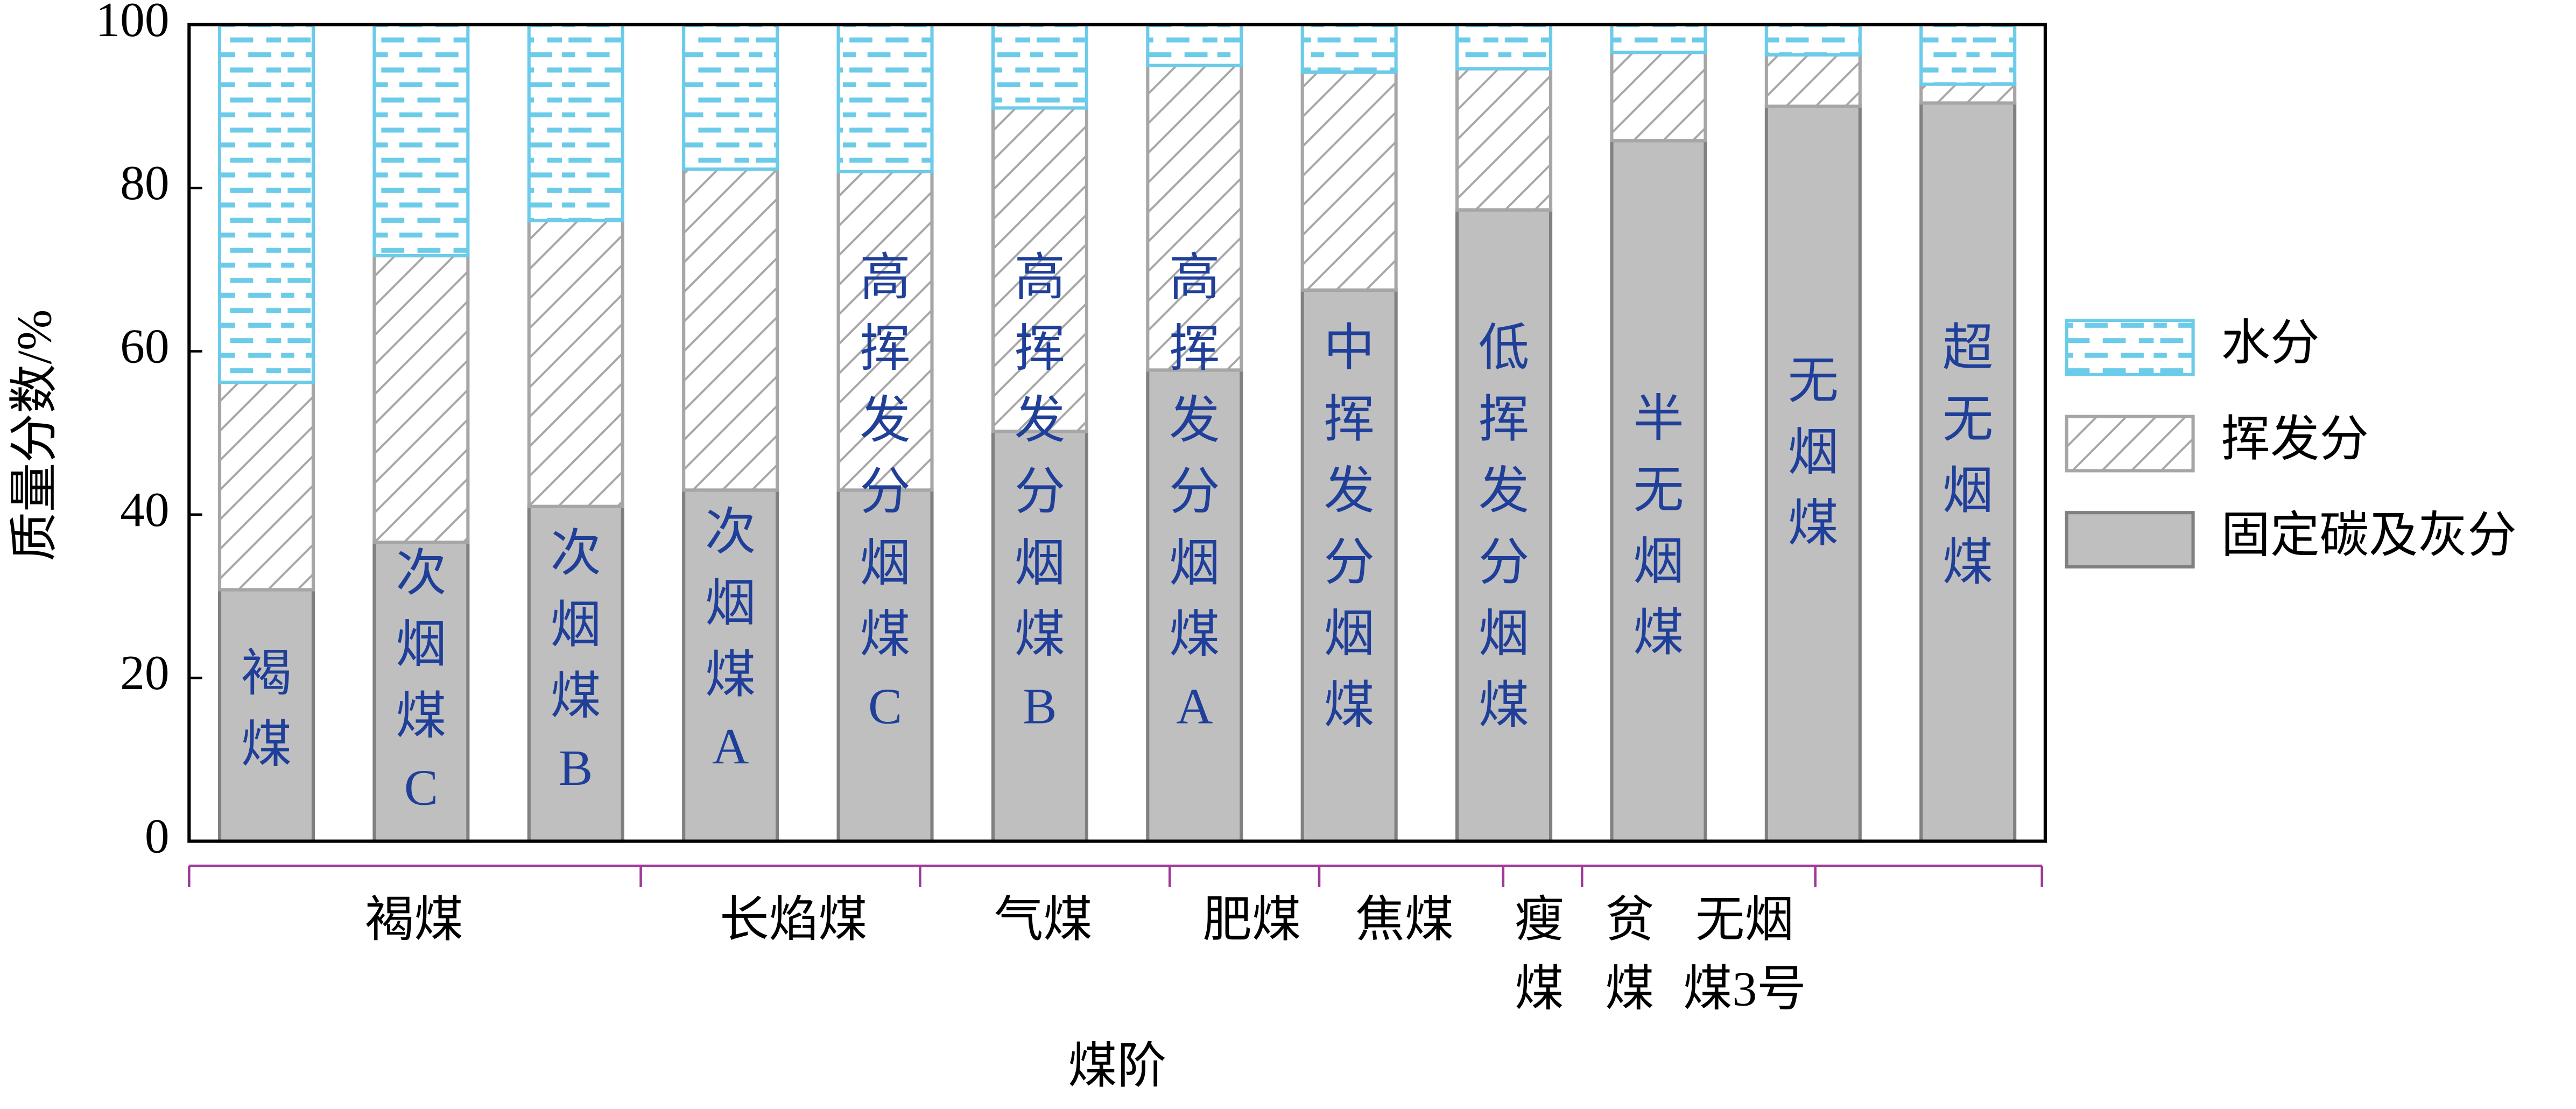  What do you see at coordinates (1745, 954) in the screenshot?
I see `group-label: 无烟煤3号` at bounding box center [1745, 954].